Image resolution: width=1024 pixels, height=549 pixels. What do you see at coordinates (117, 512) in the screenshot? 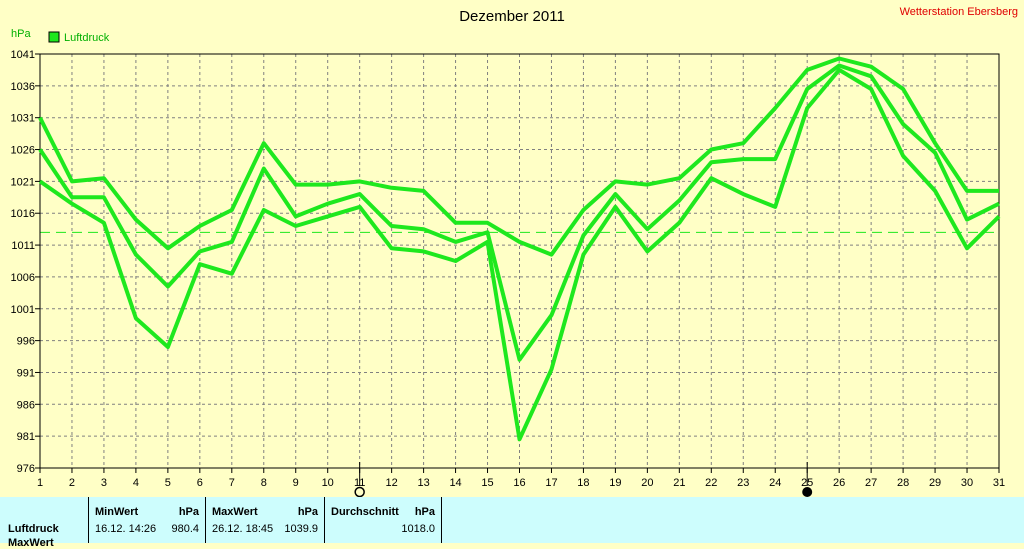
I see `min-header: MinWert` at bounding box center [117, 512].